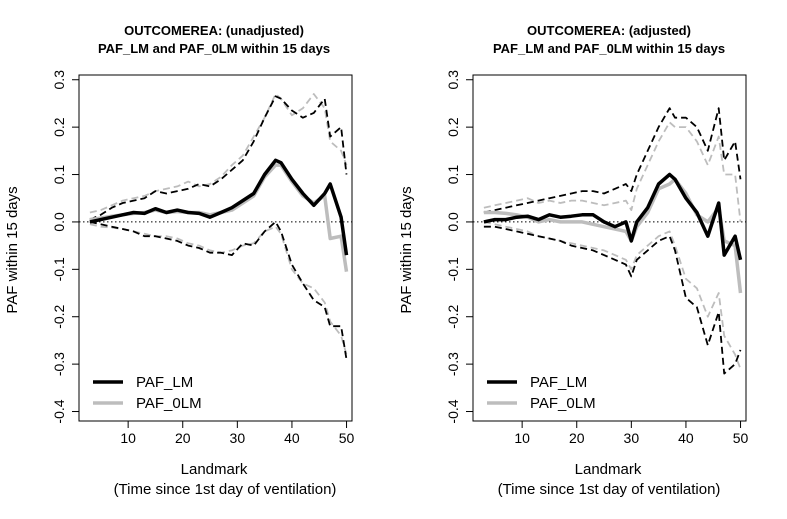 Image resolution: width=787 pixels, height=519 pixels. I want to click on chart-title: OUTCOMEREA: (adjusted), so click(609, 30).